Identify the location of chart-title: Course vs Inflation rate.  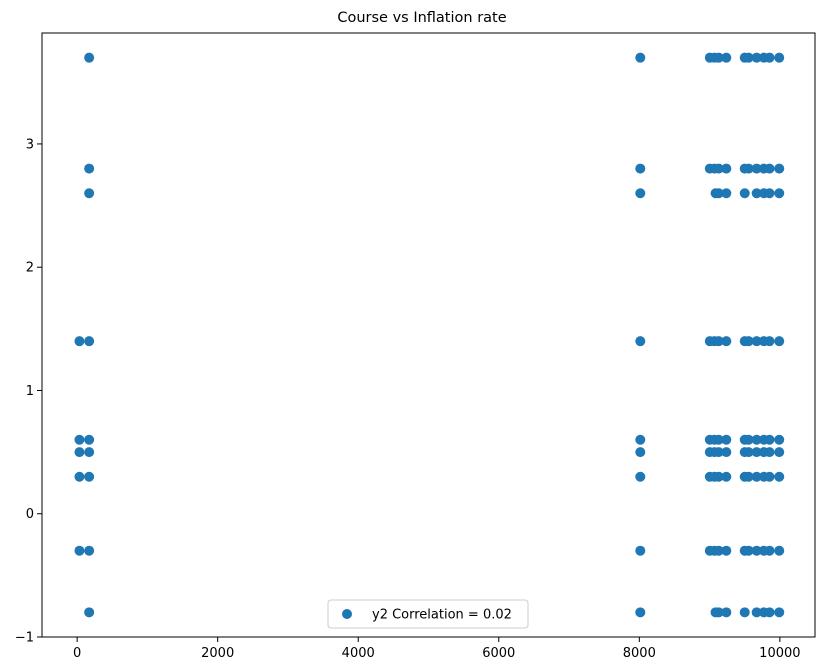
(421, 18).